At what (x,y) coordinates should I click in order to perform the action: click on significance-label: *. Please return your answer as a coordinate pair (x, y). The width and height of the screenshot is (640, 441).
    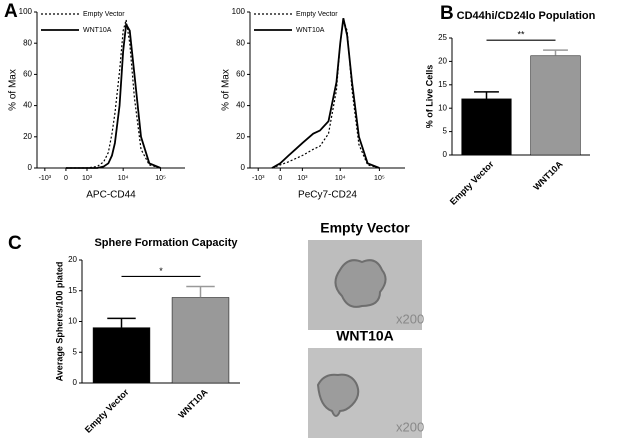
    Looking at the image, I should click on (161, 271).